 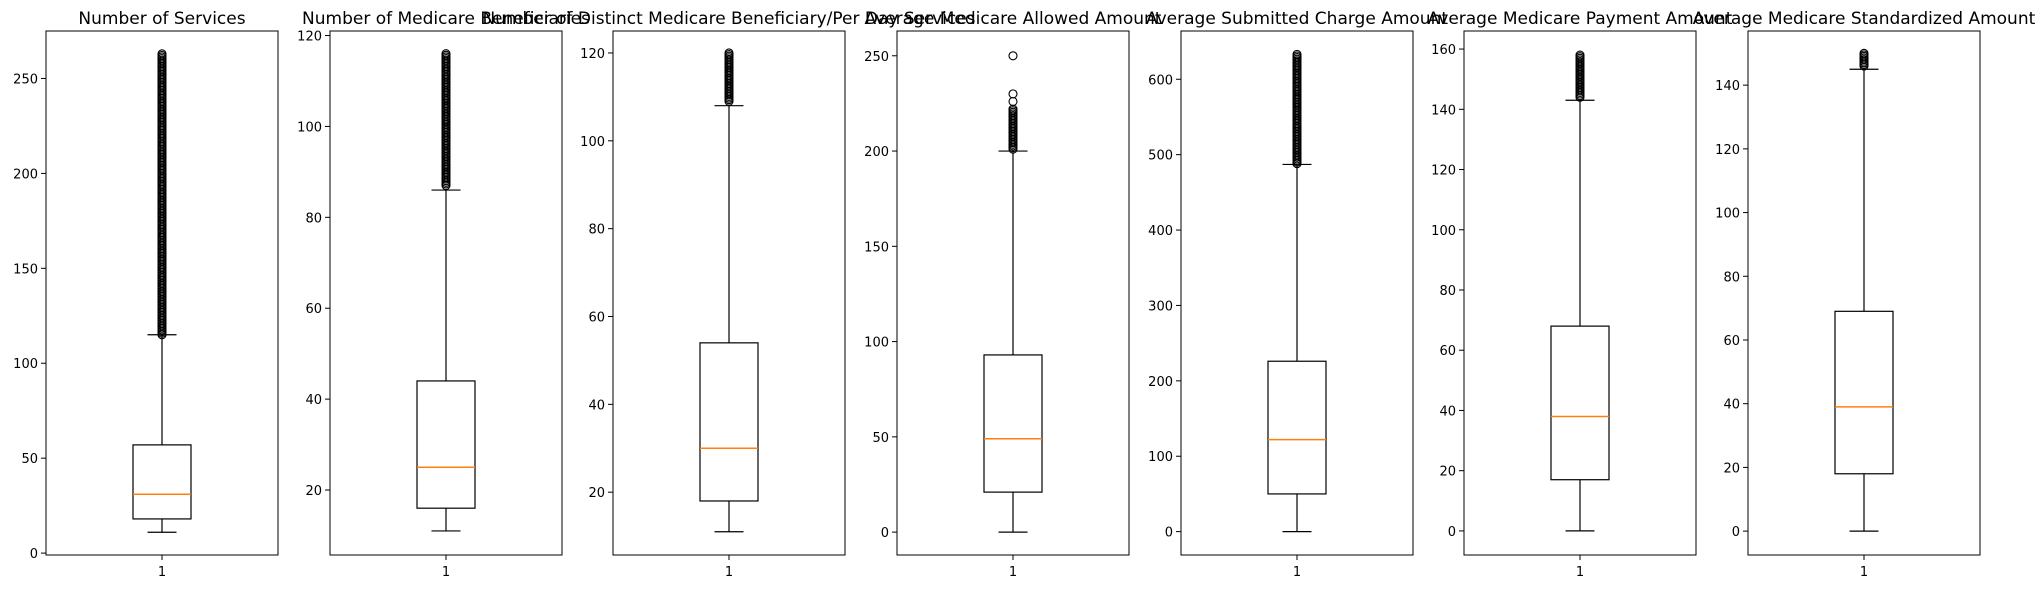 I want to click on panel-title: Average Medicare Allowed Amount, so click(x=1013, y=19).